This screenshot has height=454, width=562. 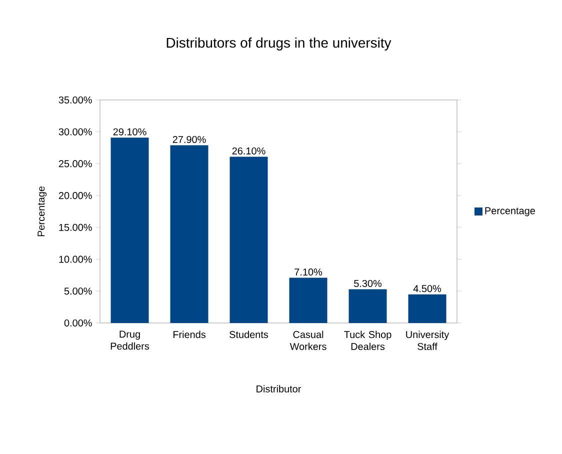 What do you see at coordinates (427, 288) in the screenshot?
I see `data-label: 4.50%` at bounding box center [427, 288].